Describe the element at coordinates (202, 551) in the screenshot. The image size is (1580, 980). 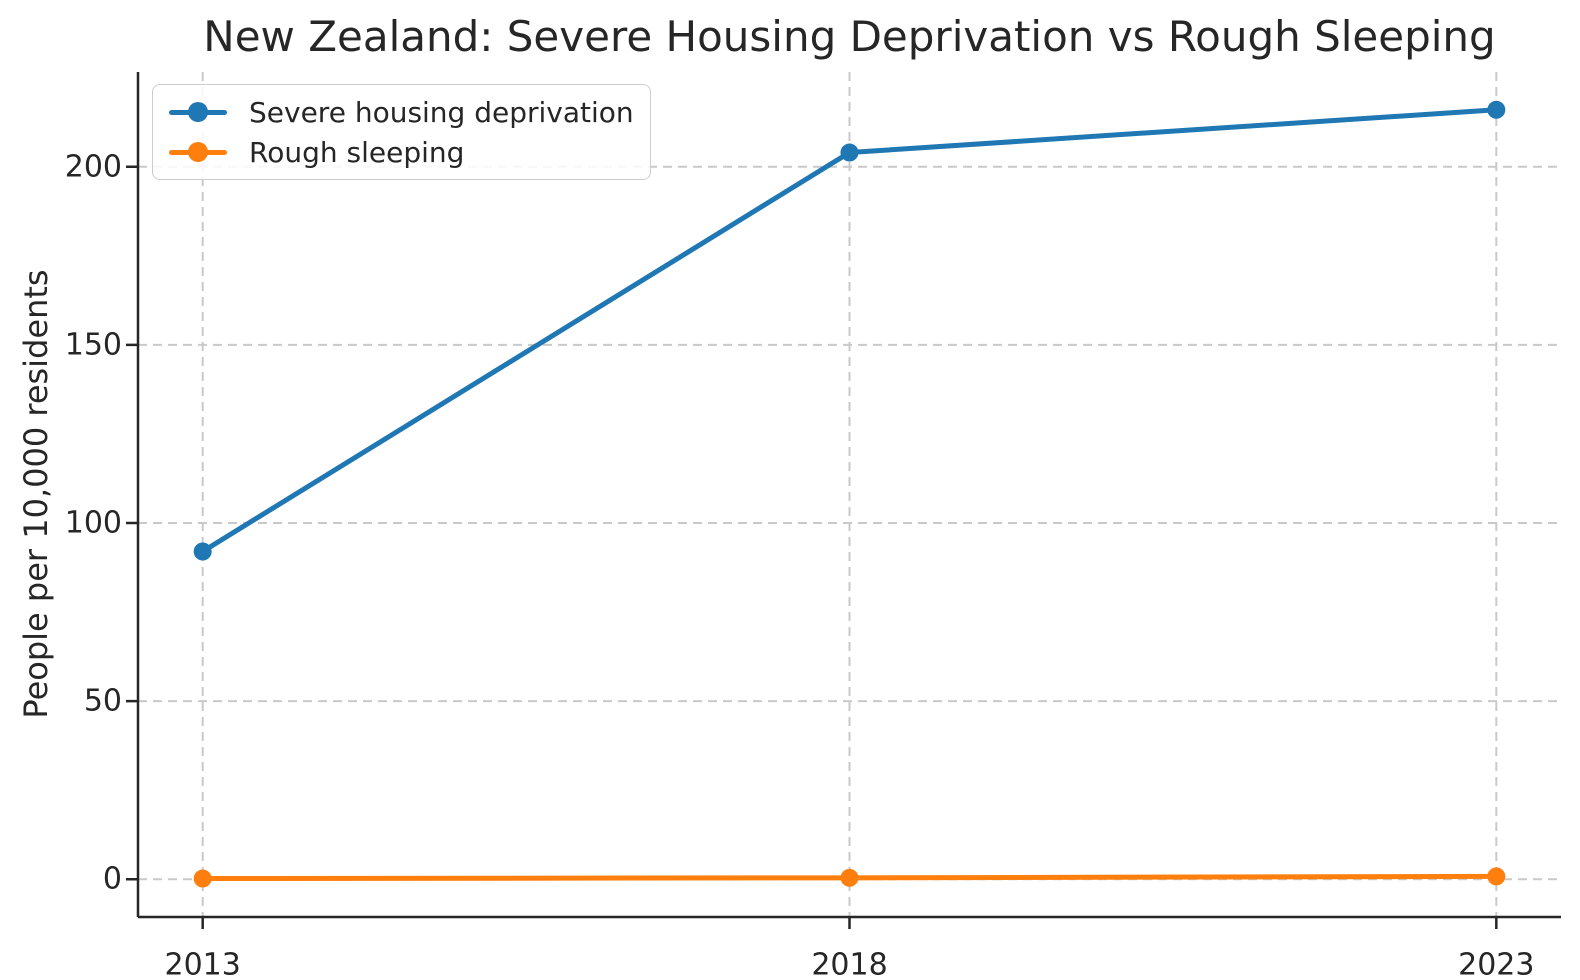
I see `data-point-severe-housing-deprivation-2013` at that location.